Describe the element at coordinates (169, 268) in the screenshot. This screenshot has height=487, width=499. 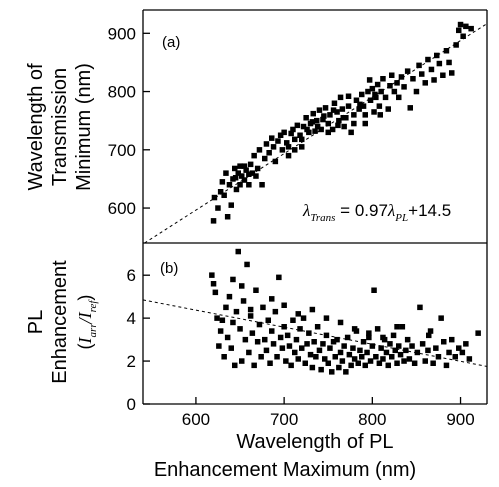
I see `panel-b-label: (b)` at that location.